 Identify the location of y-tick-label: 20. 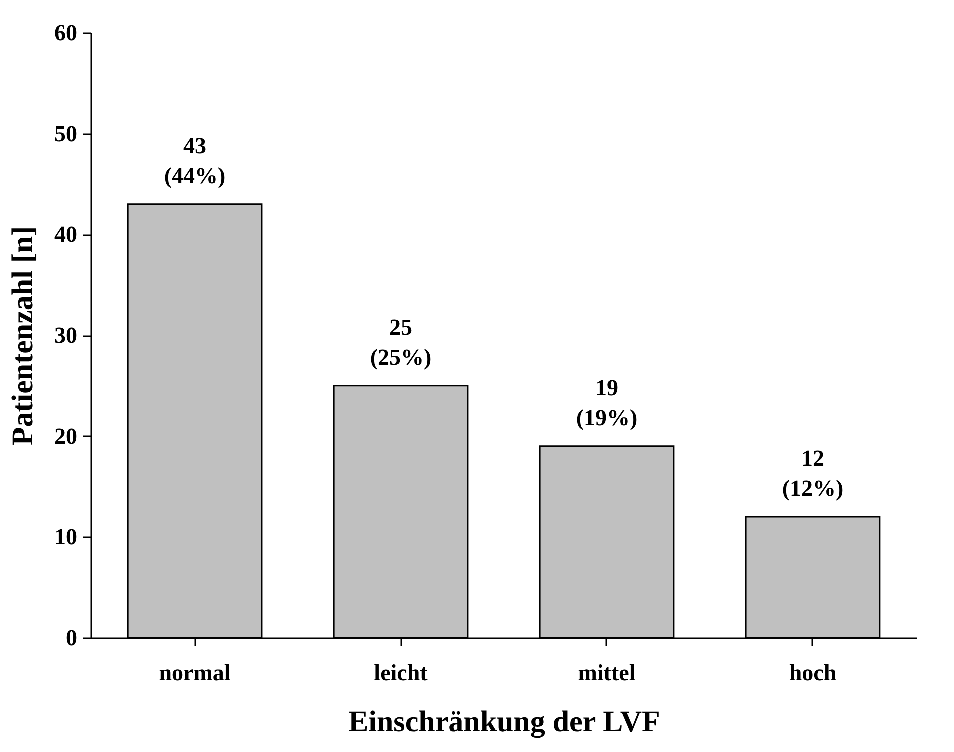
(66, 436).